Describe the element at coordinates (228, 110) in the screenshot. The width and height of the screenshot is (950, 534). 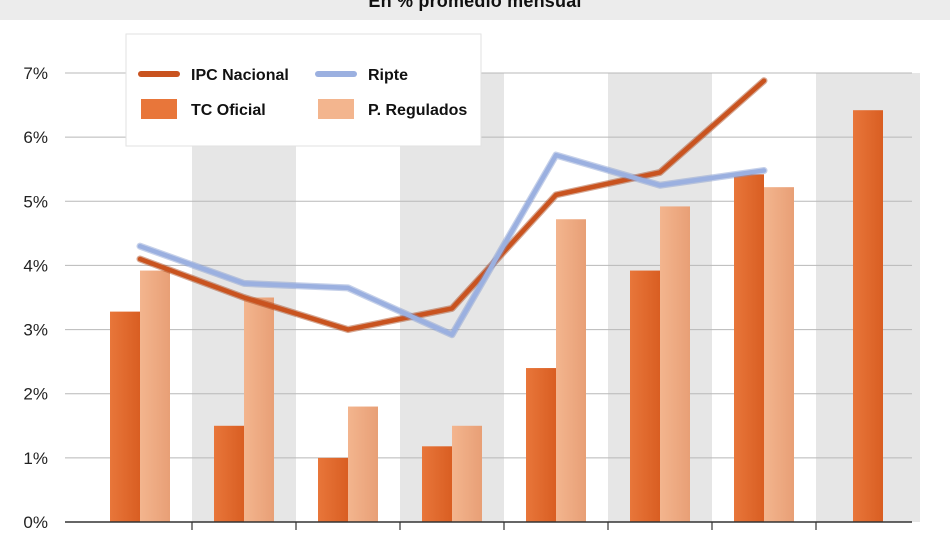
I see `legend-label-tc-oficial: TC Oficial` at that location.